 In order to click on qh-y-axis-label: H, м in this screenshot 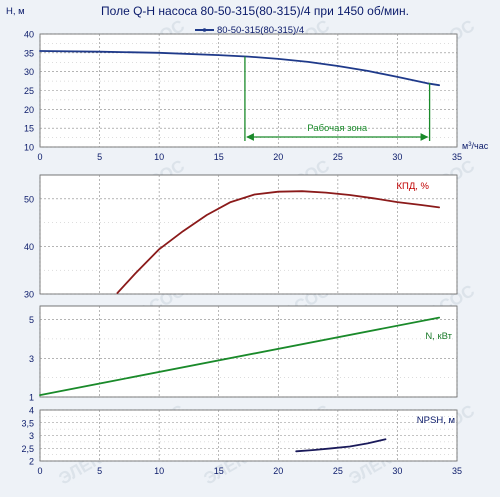, I will do `click(15, 11)`.